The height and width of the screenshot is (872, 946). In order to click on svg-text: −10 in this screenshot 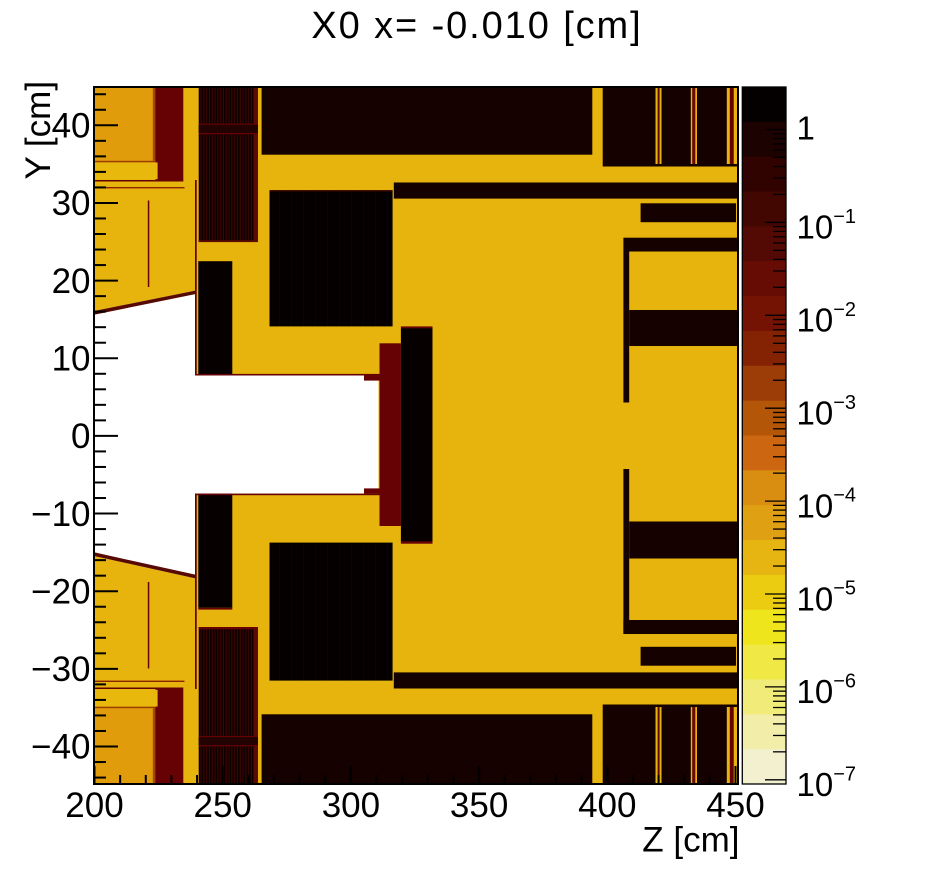, I will do `click(60, 514)`.